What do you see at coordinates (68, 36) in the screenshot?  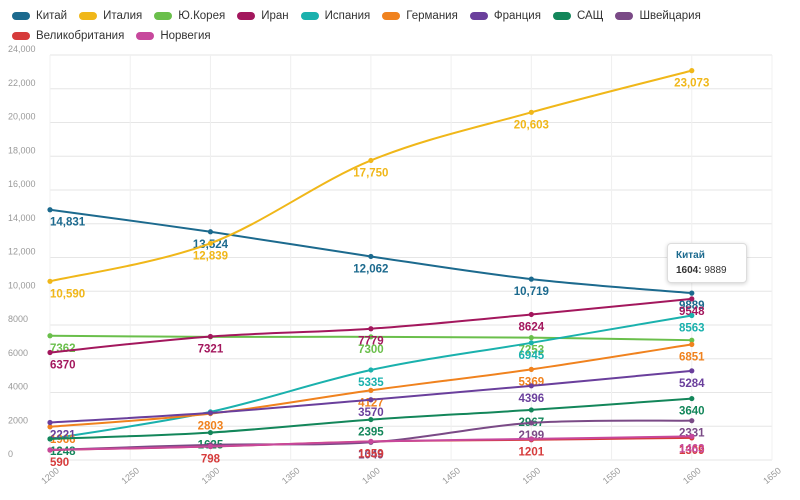 I see `legend-item: Великобритания` at bounding box center [68, 36].